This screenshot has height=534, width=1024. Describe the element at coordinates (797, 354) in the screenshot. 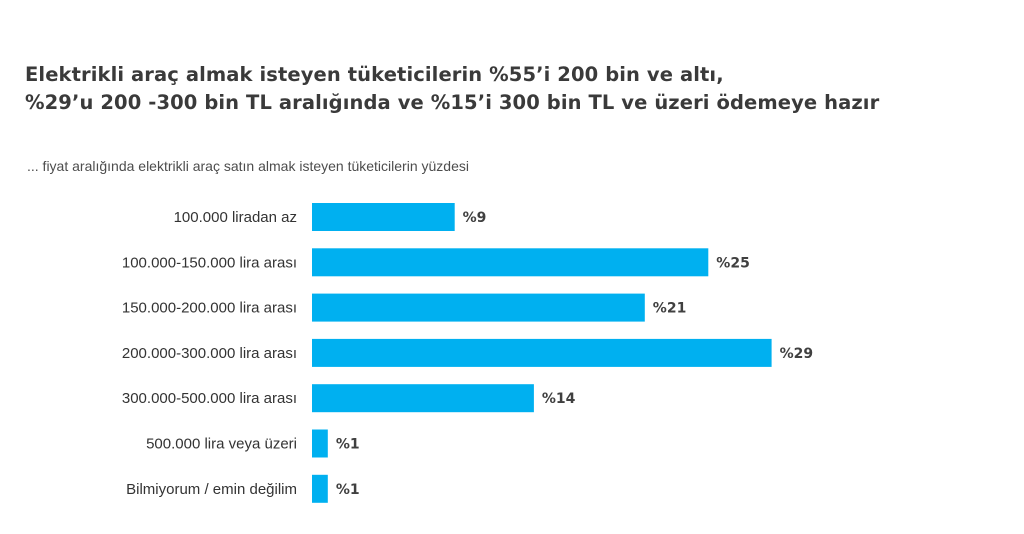

I see `data-label-4: %29` at that location.